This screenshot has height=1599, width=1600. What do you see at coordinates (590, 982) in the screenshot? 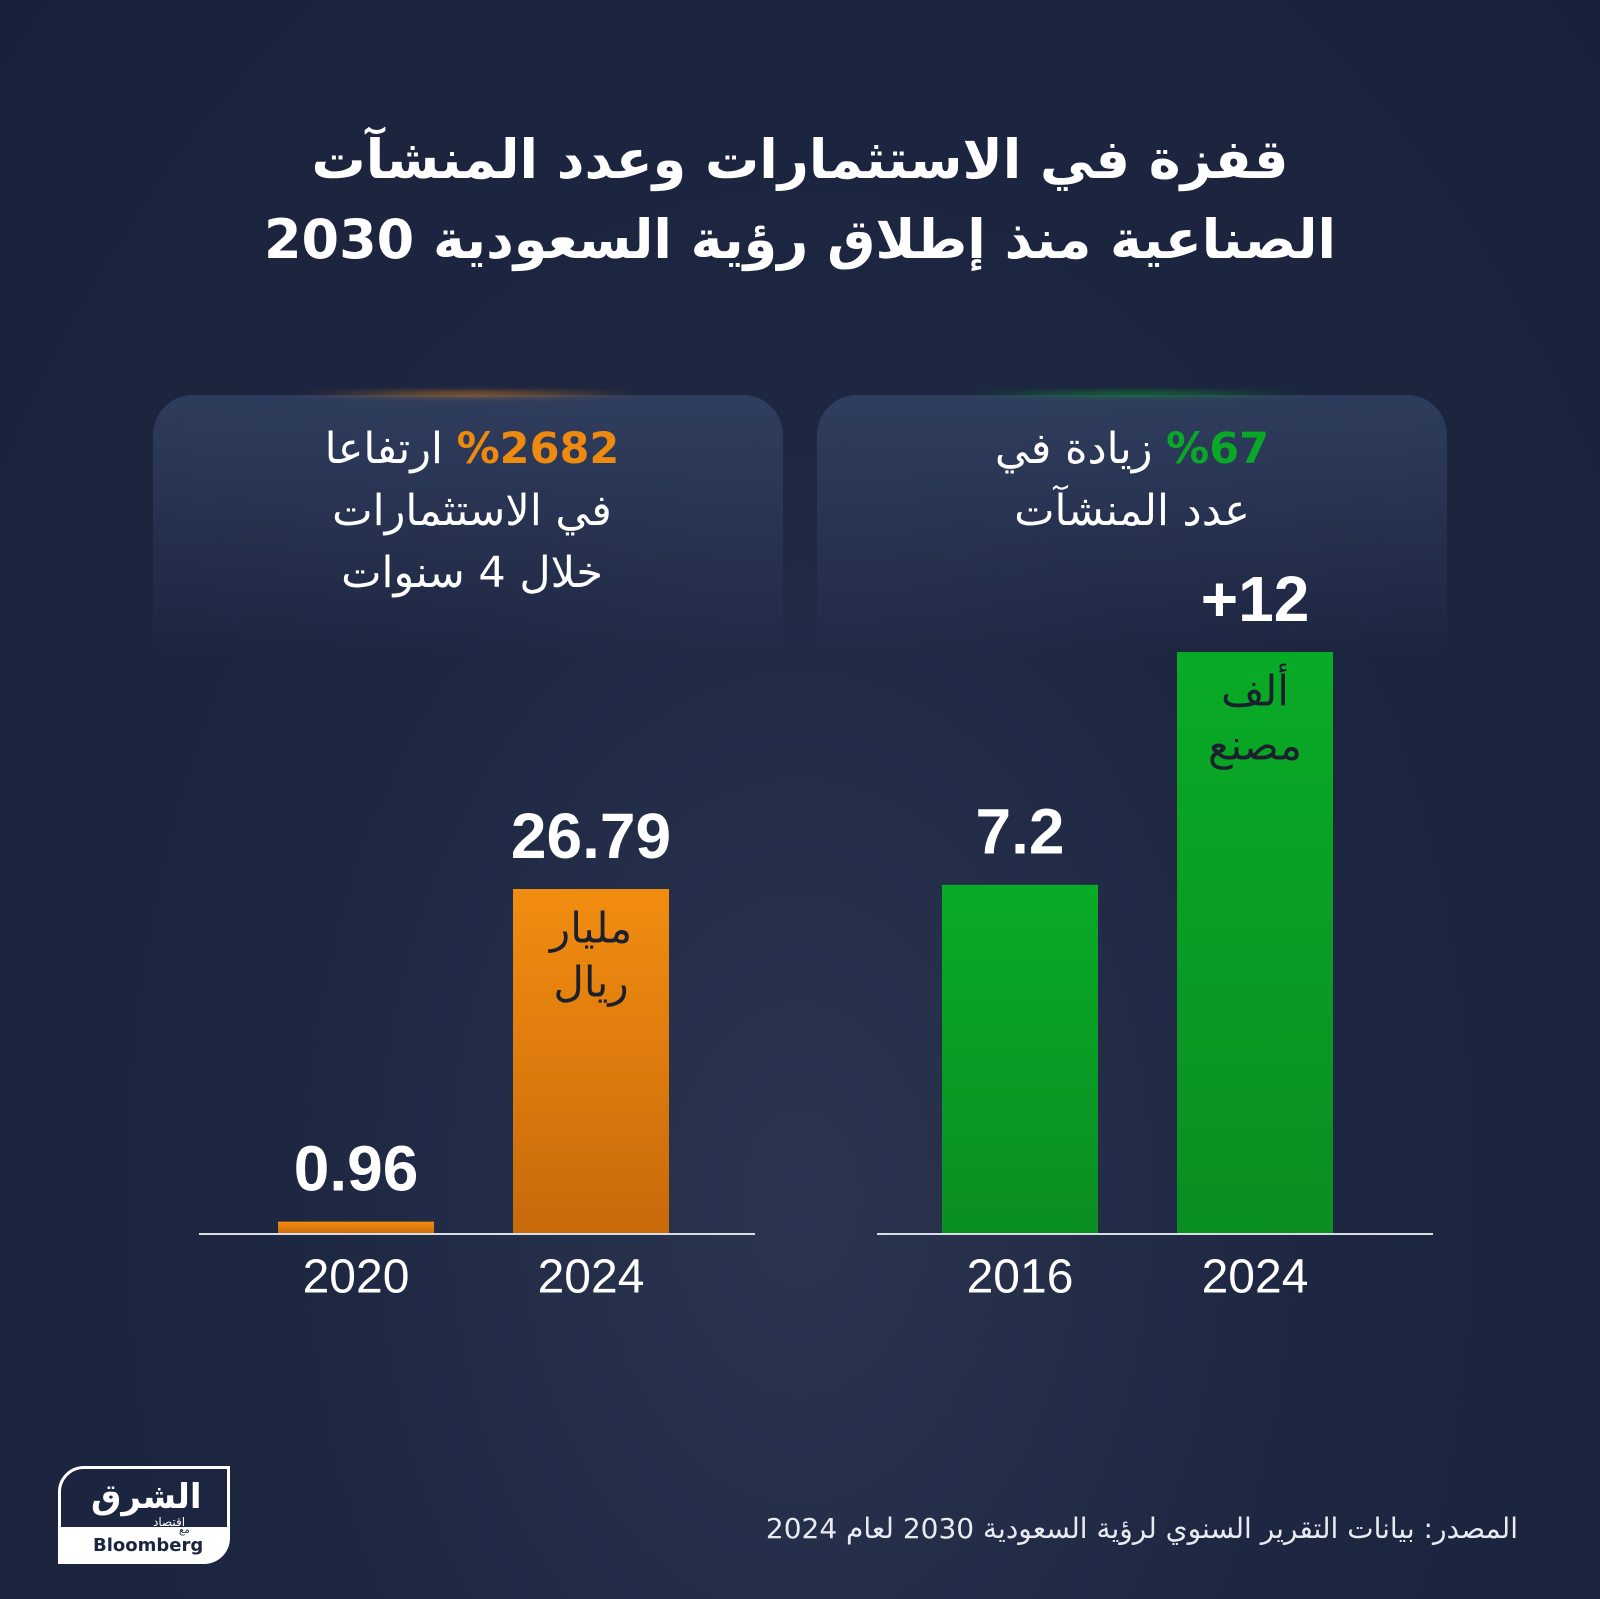
I see `unit-label: ريال` at bounding box center [590, 982].